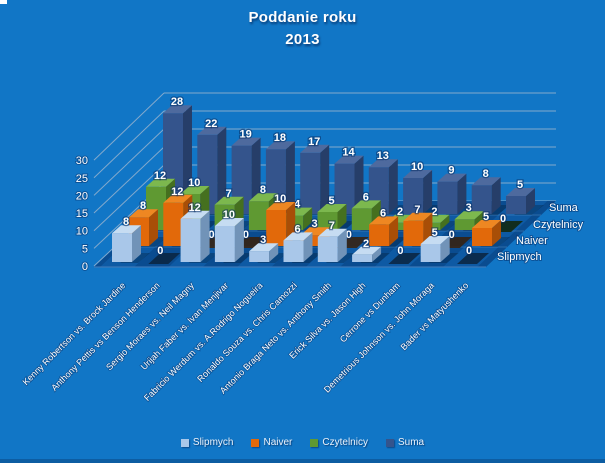 Image resolution: width=605 pixels, height=463 pixels. What do you see at coordinates (558, 225) in the screenshot?
I see `series-axis-label: Czytelnicy` at bounding box center [558, 225].